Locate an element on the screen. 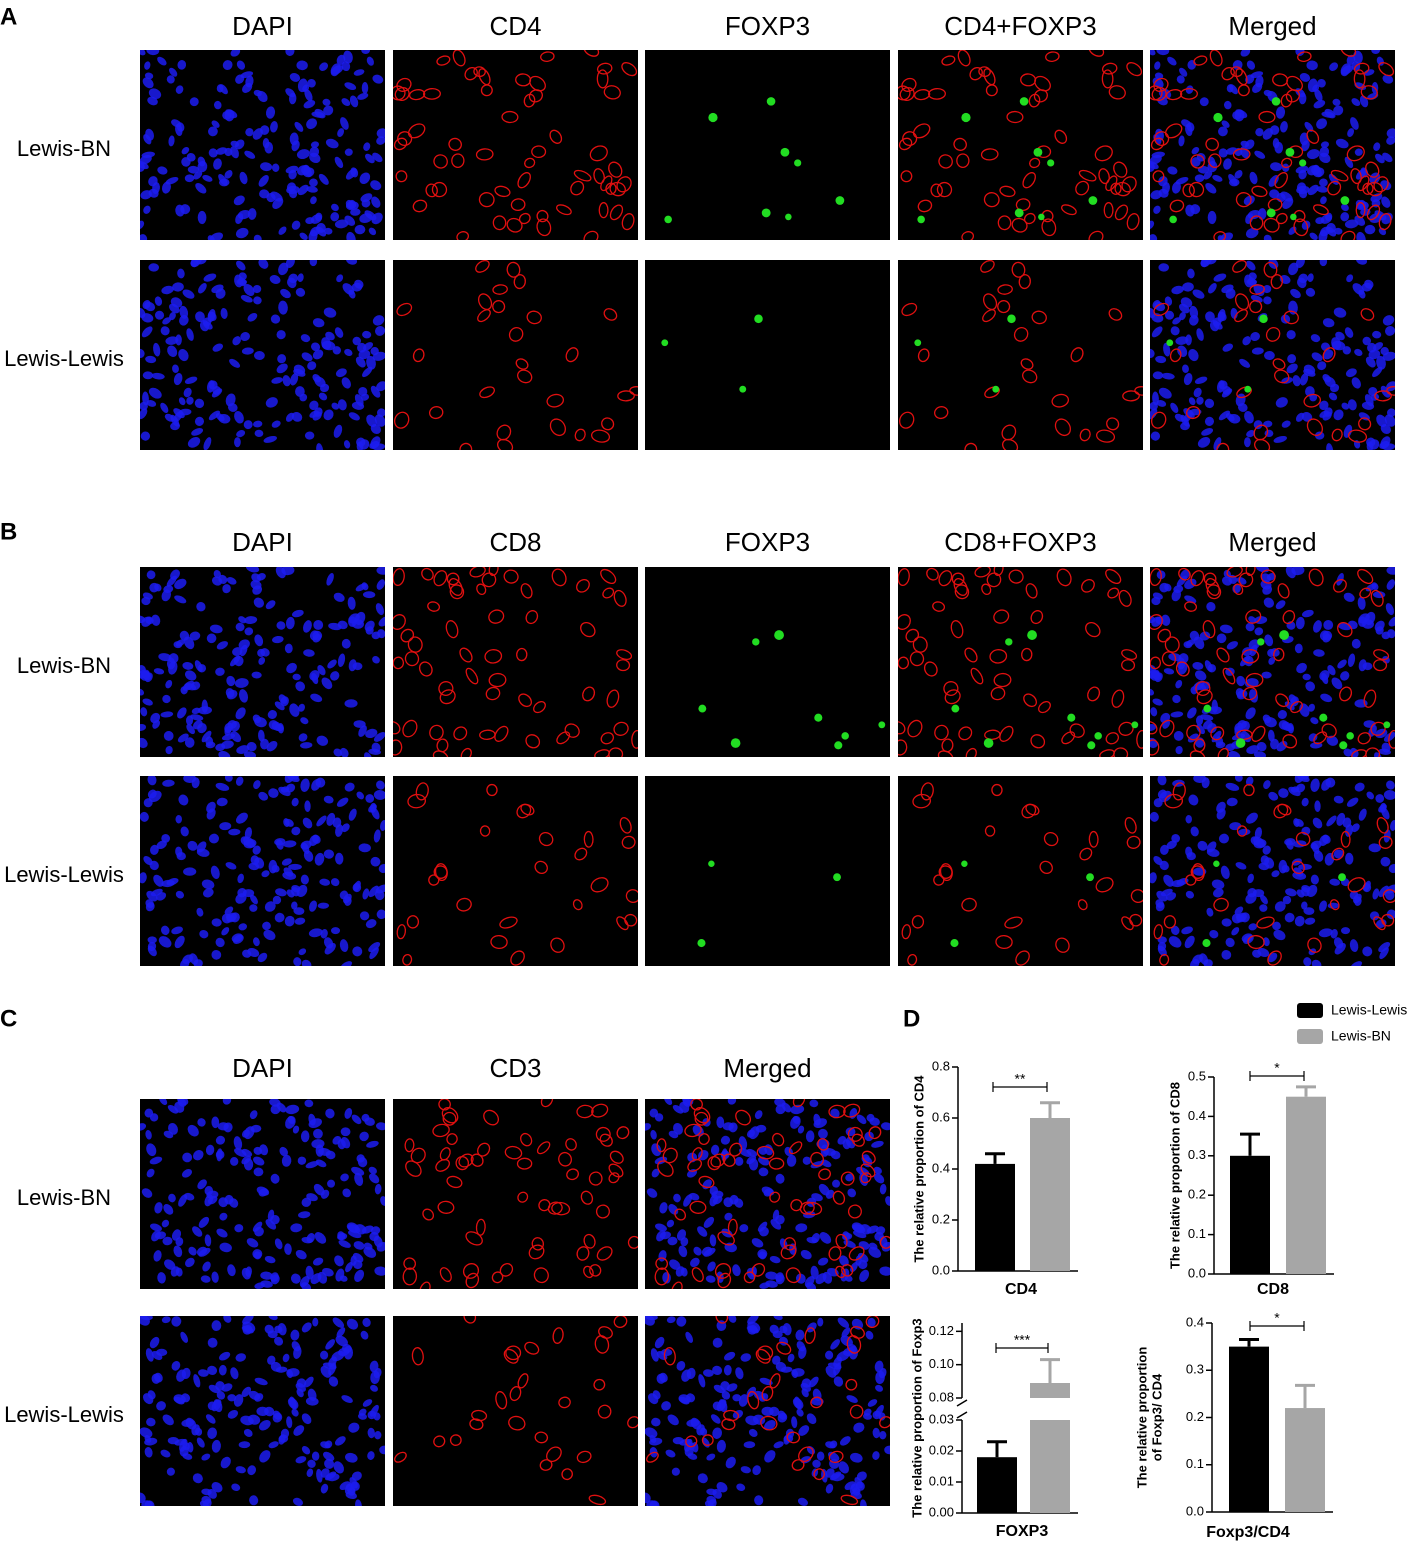 Image resolution: width=1416 pixels, height=1551 pixels. significance-label: ** is located at coordinates (1020, 1079).